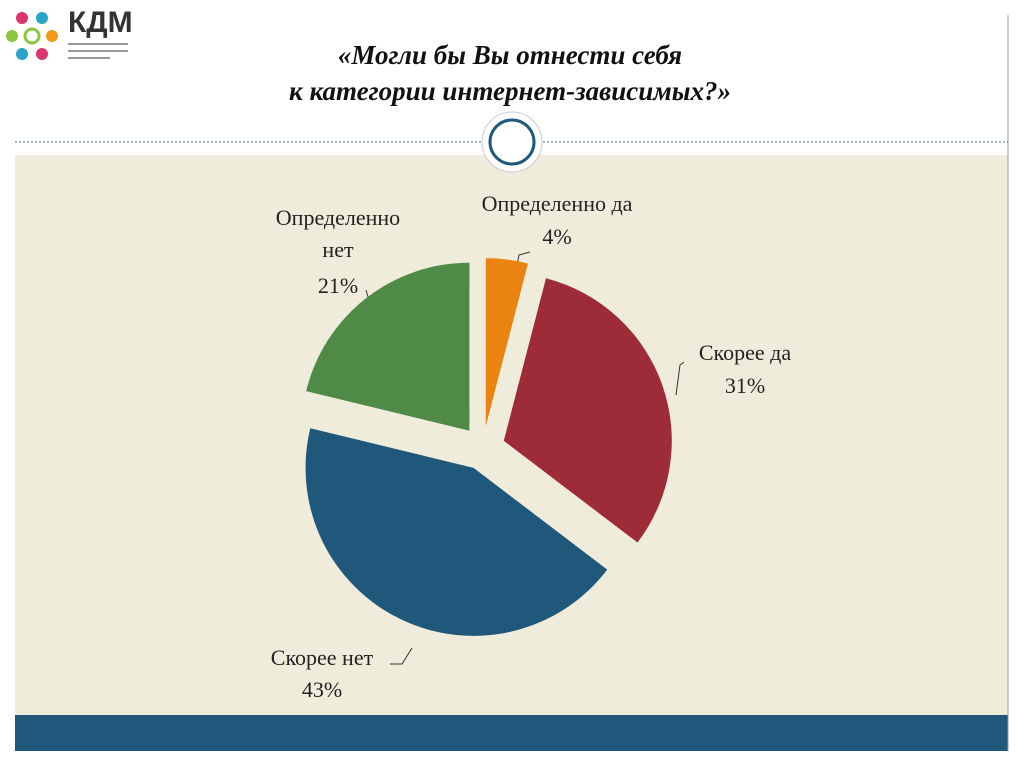 The height and width of the screenshot is (767, 1024). What do you see at coordinates (512, 142) in the screenshot?
I see `ornament` at bounding box center [512, 142].